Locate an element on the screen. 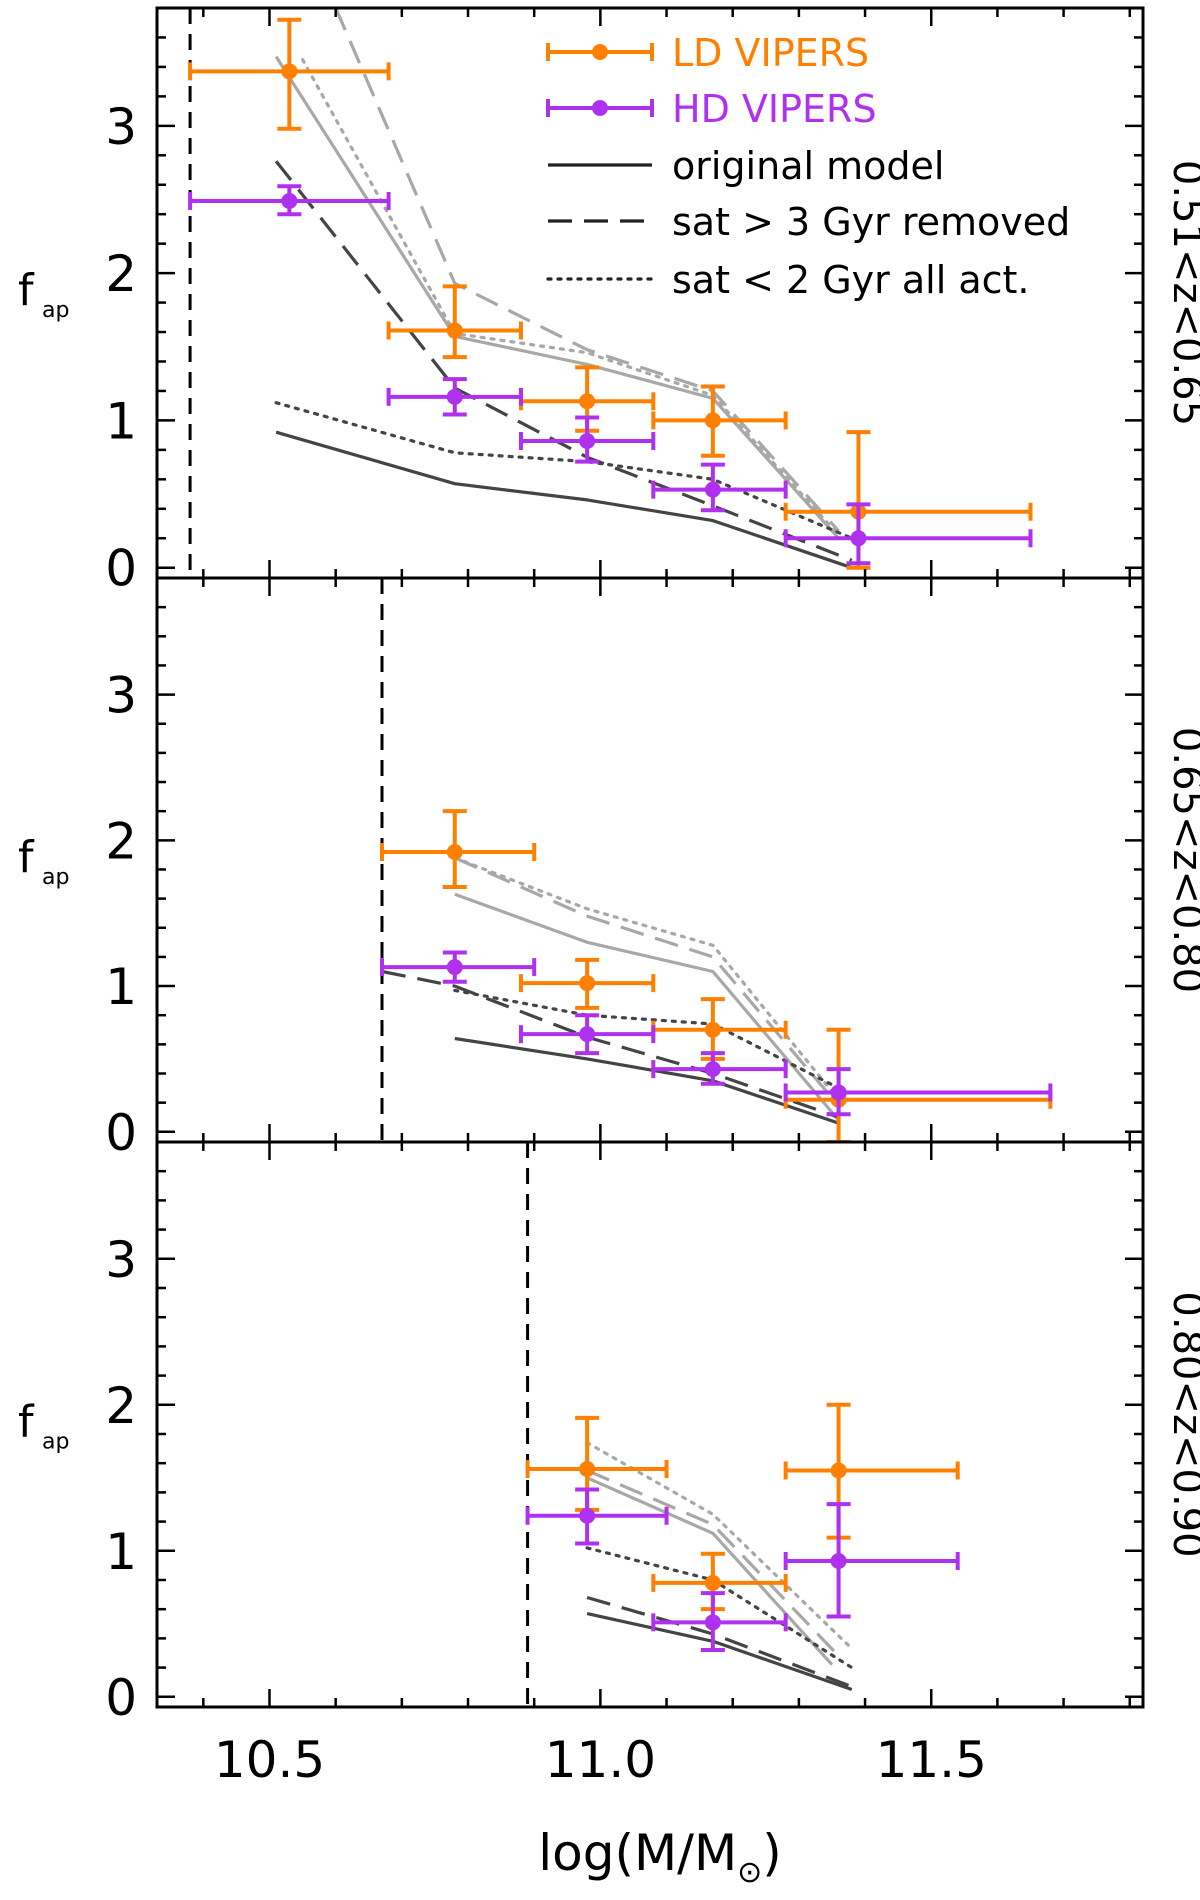 This screenshot has height=1900, width=1200. legend-entry: LD VIPERS is located at coordinates (707, 53).